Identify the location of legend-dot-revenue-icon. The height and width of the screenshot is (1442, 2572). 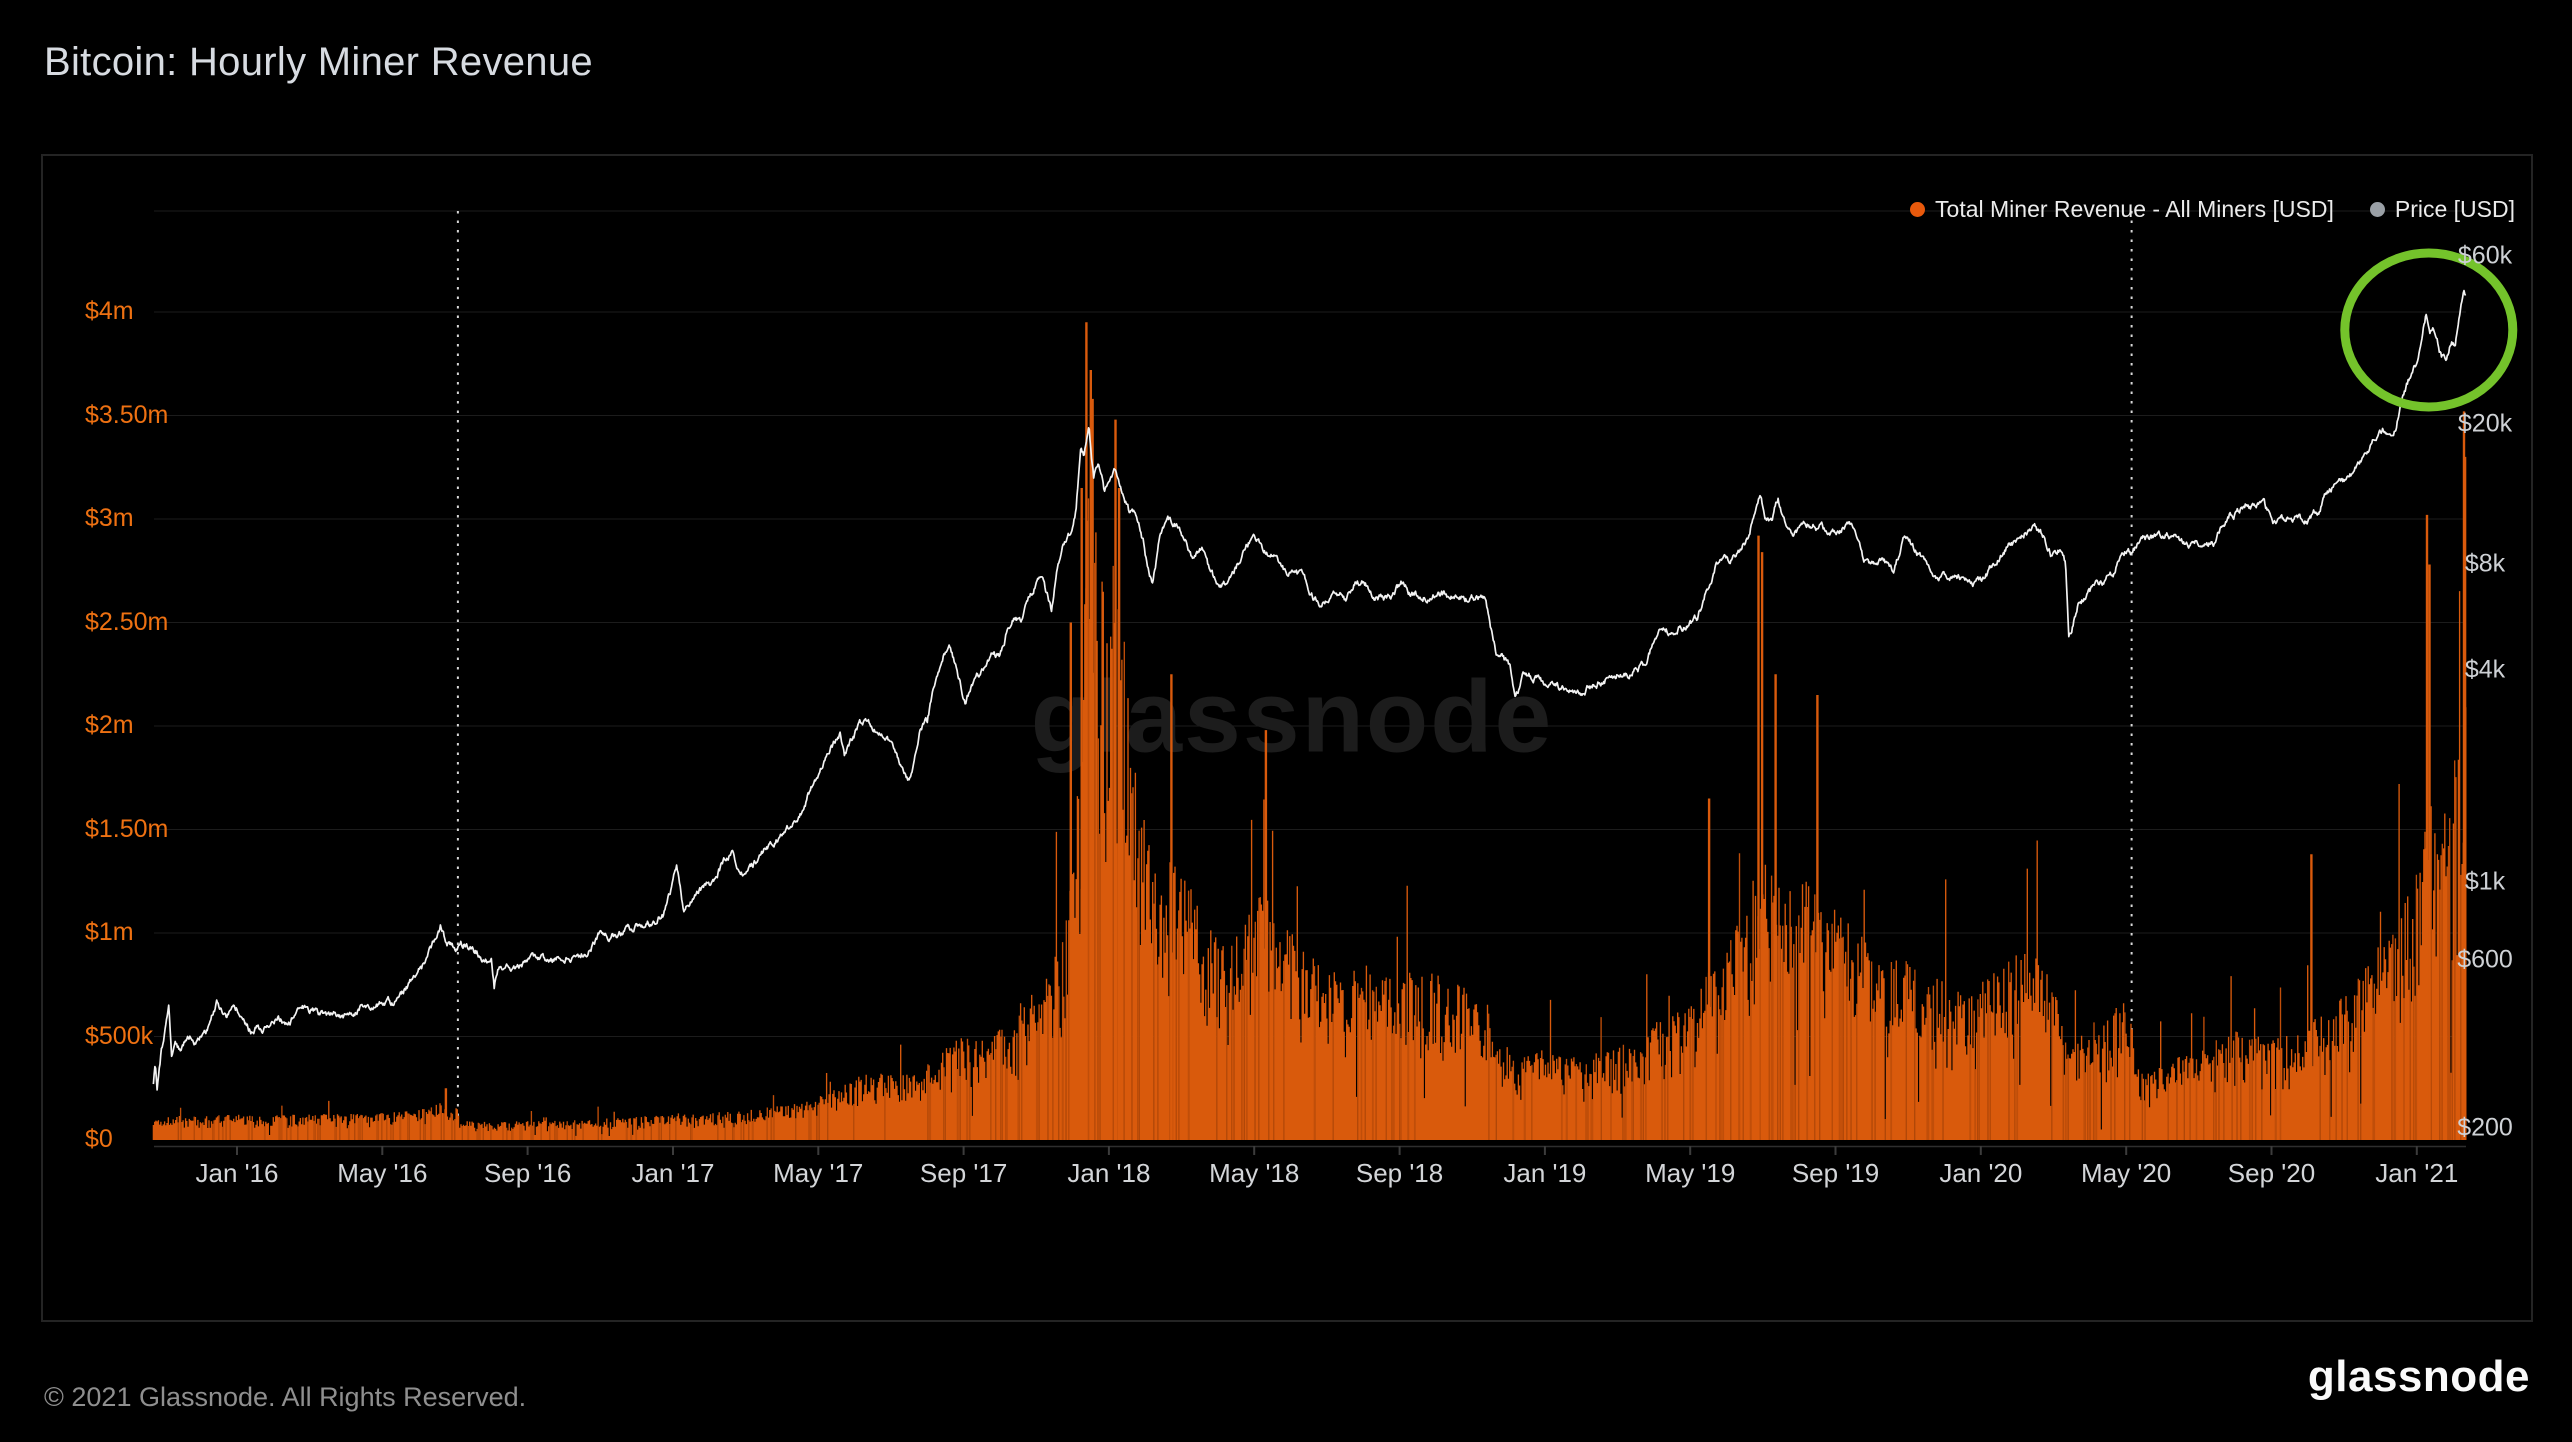
(1918, 209).